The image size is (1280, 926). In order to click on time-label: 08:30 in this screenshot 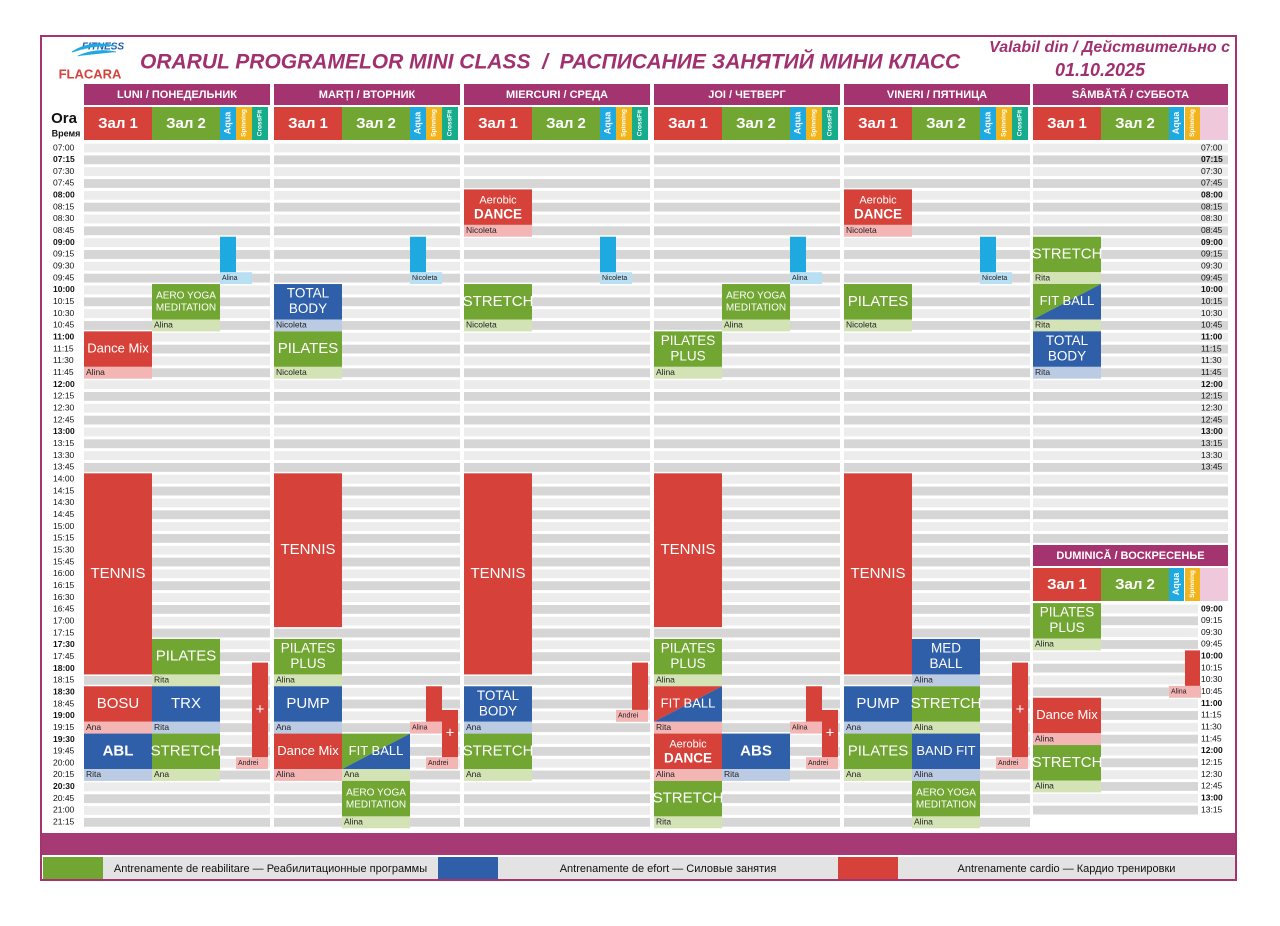, I will do `click(64, 218)`.